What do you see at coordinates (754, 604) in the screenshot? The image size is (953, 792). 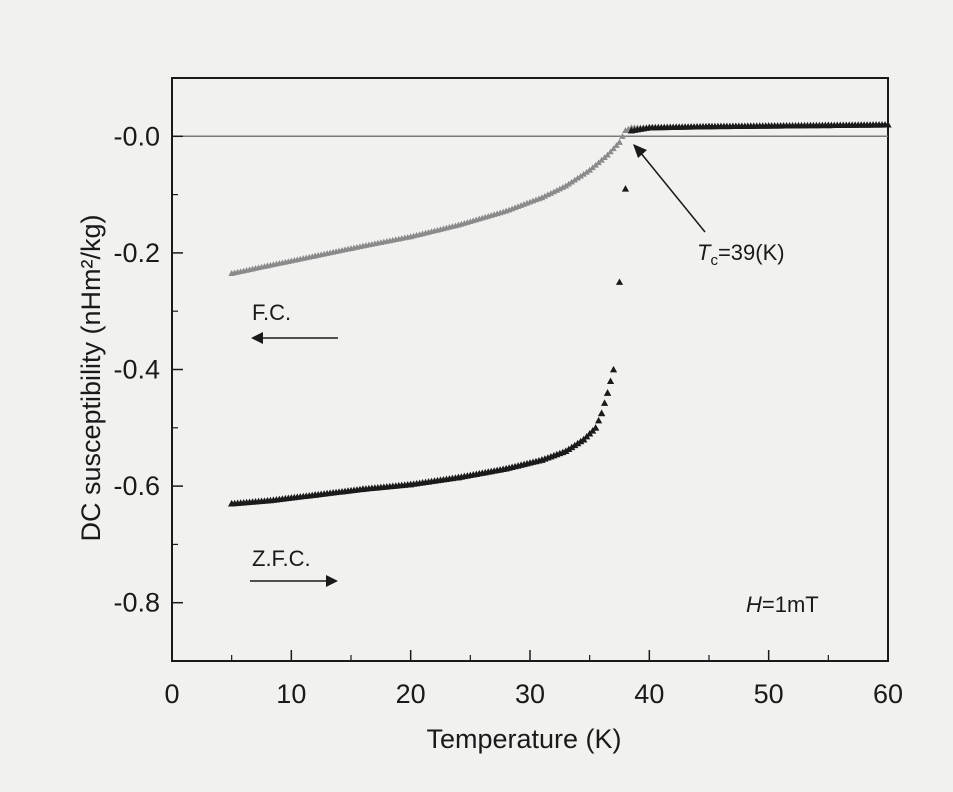 I see `field-symbol: H` at bounding box center [754, 604].